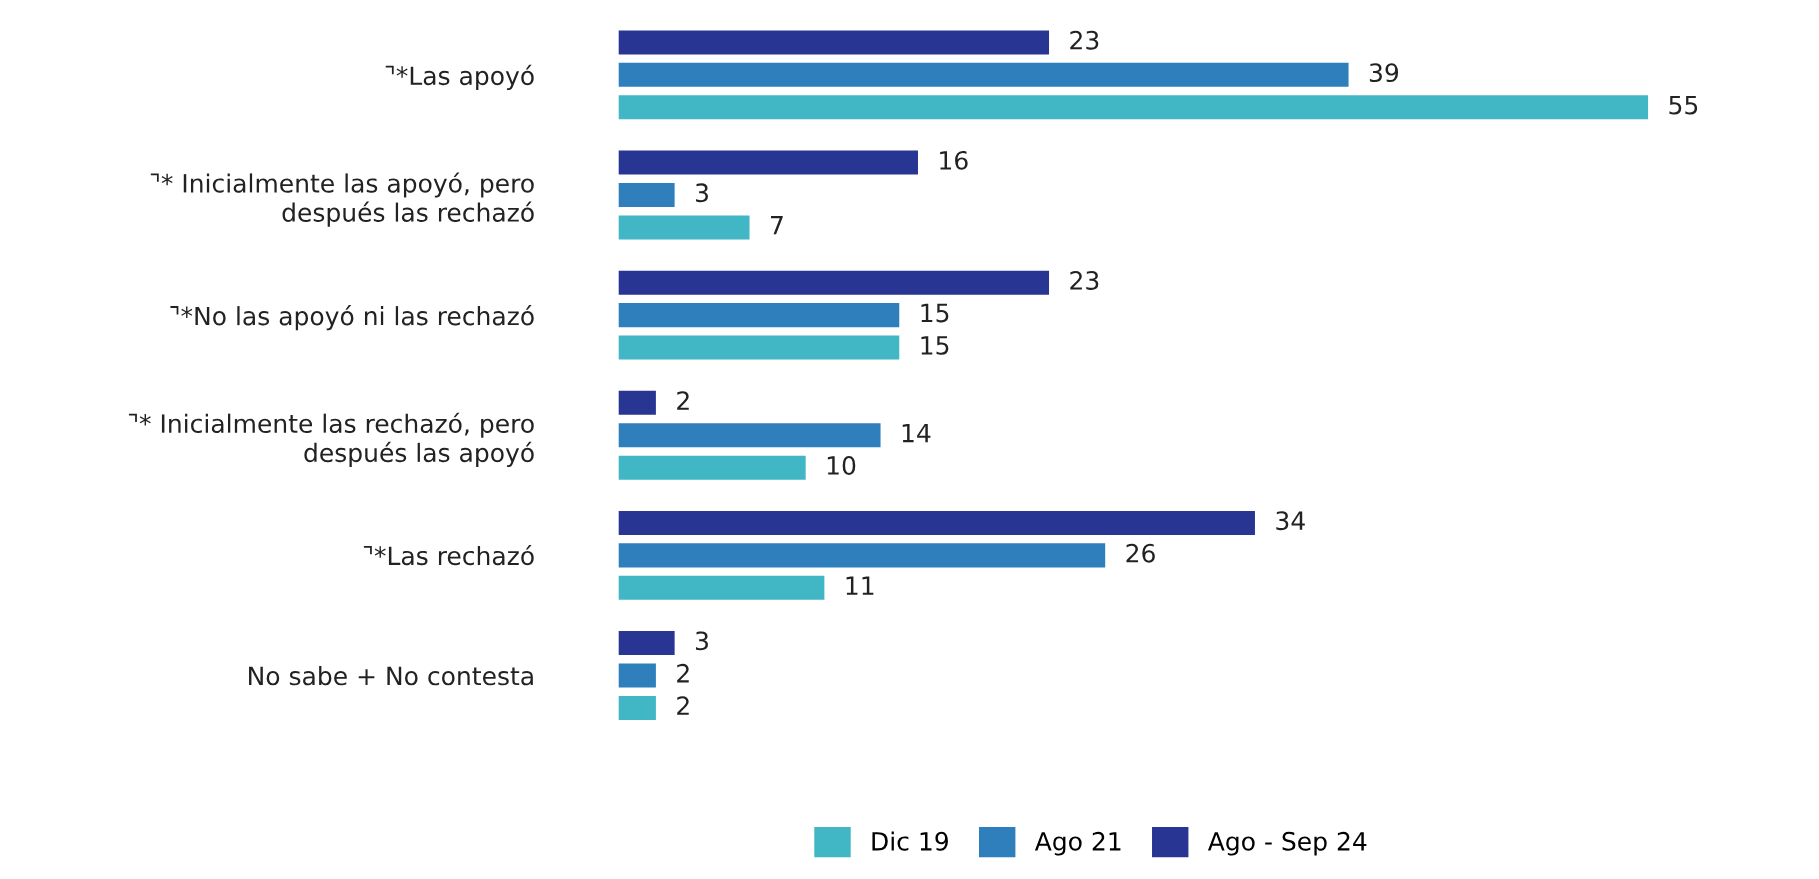 This screenshot has height=879, width=1819. I want to click on y-tick-label: ⌝*No las apoyó ni las rechazó, so click(352, 318).